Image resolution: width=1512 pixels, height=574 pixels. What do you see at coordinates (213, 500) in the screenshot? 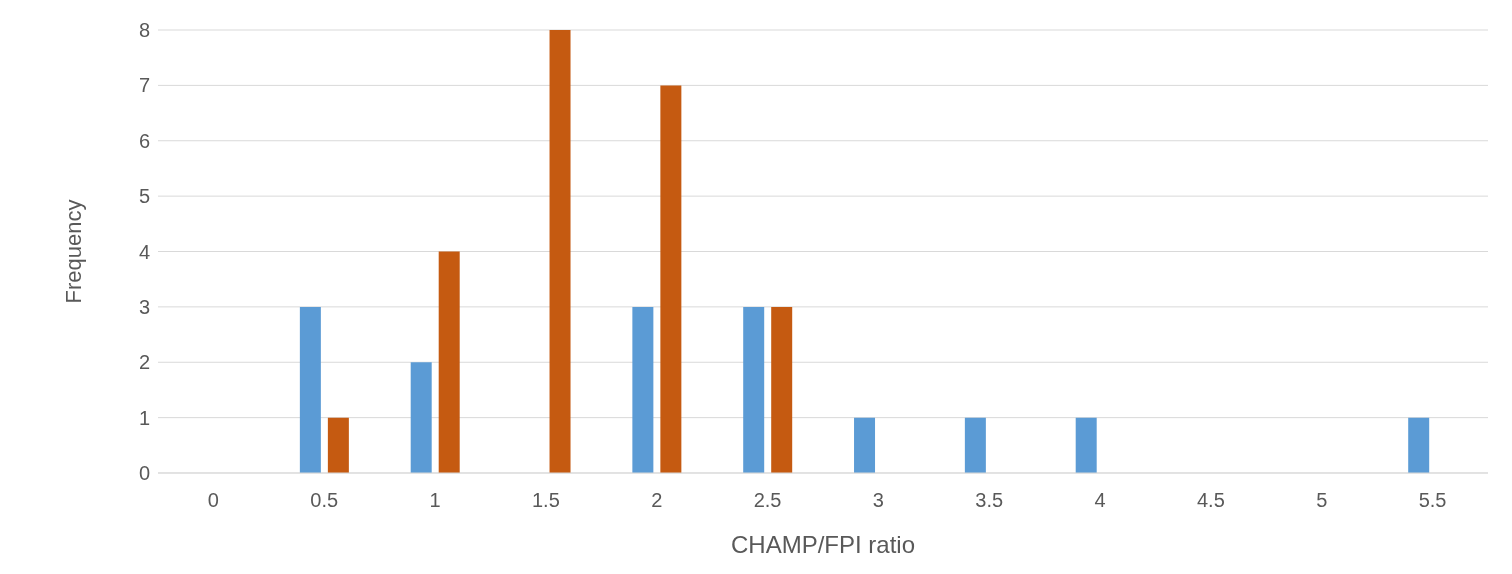
I see `x-tick-label: 0` at bounding box center [213, 500].